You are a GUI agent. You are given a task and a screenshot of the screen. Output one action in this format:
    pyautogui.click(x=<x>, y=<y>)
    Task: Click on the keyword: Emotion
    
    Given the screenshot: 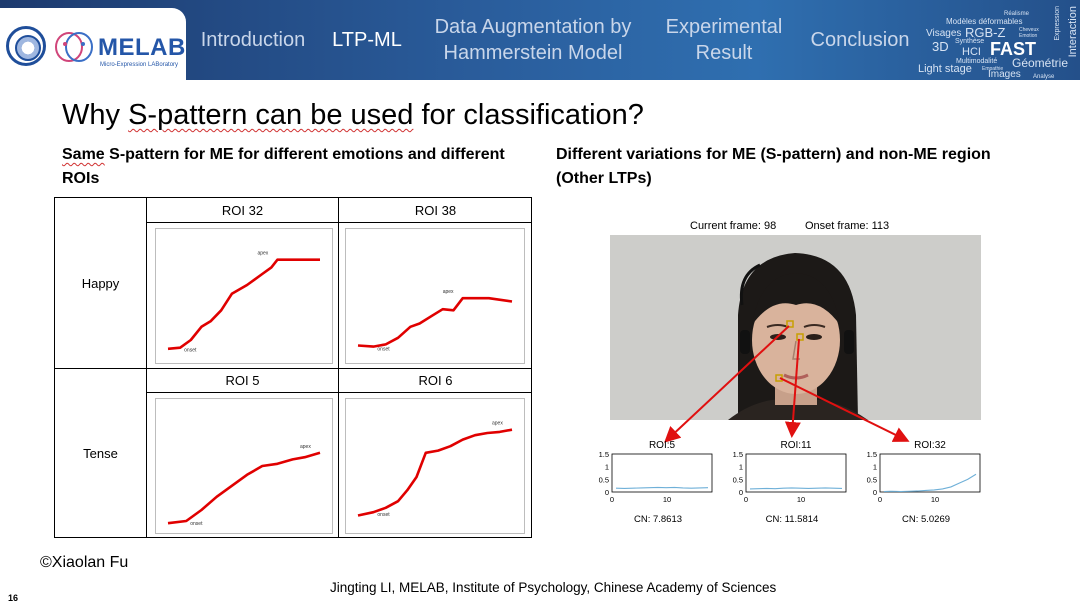 What is the action you would take?
    pyautogui.click(x=1028, y=36)
    